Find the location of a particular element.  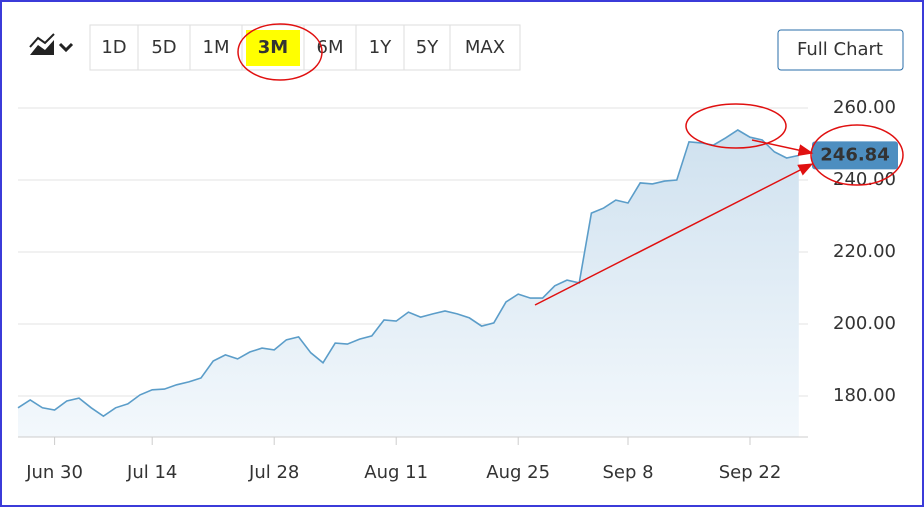

range-label: 3M is located at coordinates (273, 47).